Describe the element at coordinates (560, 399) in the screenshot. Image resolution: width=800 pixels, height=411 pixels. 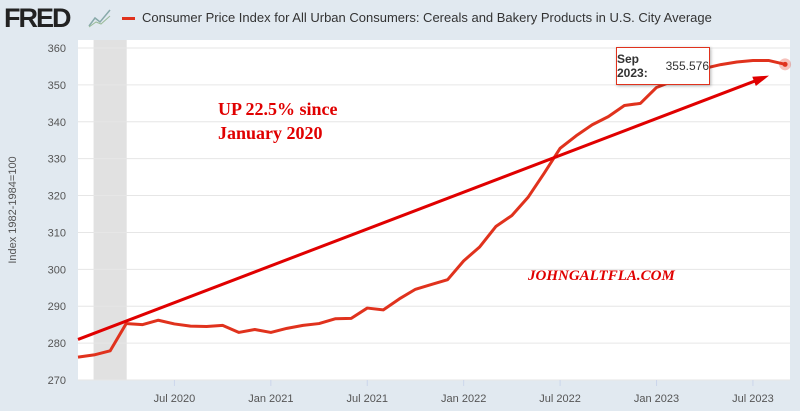
I see `x-tick-label: Jul 2022` at that location.